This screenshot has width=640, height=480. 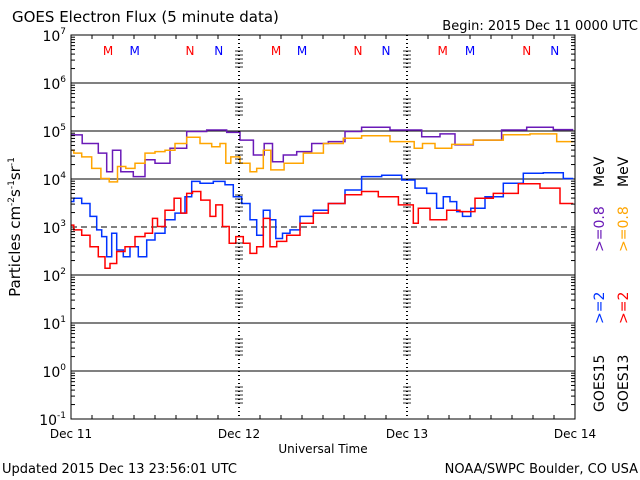 I want to click on series-line-goes13-2-mev, so click(x=322, y=226).